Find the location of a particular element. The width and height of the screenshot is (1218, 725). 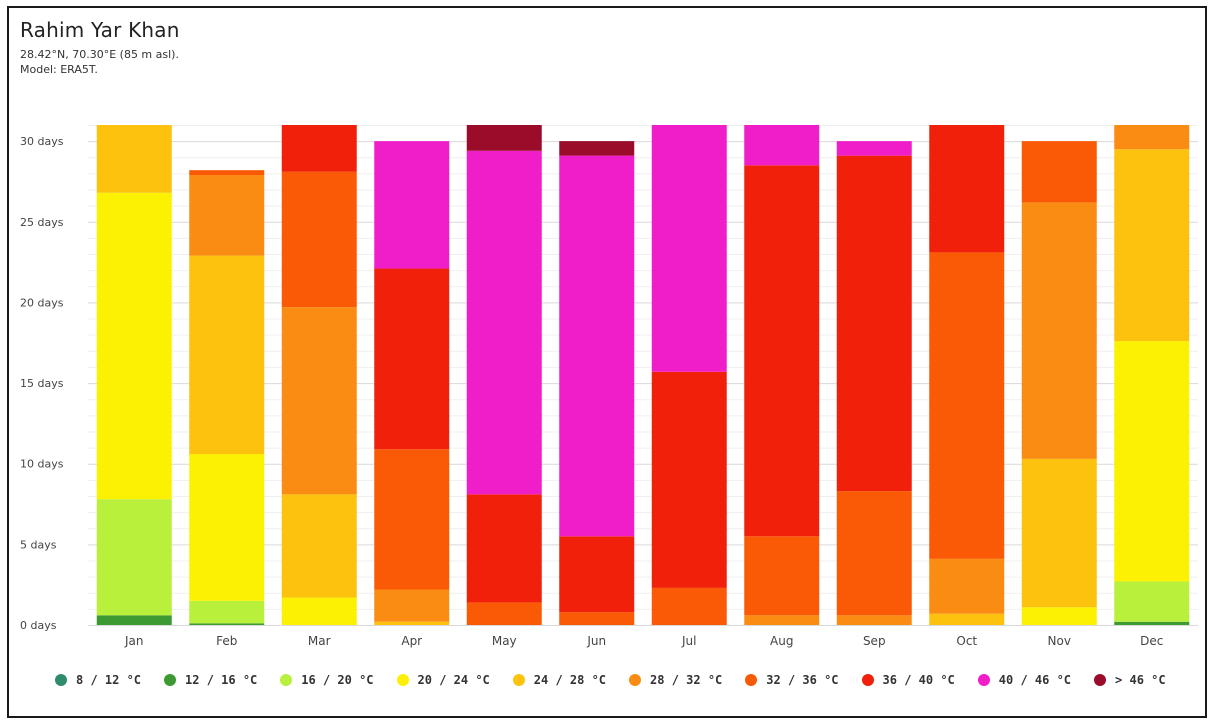

legend-item: 40 / 46 °C is located at coordinates (1024, 680).